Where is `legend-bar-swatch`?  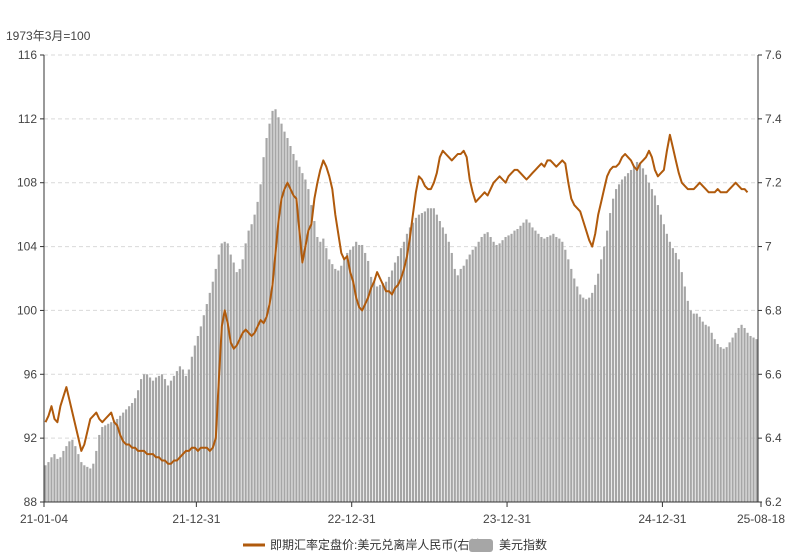 legend-bar-swatch is located at coordinates (481, 545).